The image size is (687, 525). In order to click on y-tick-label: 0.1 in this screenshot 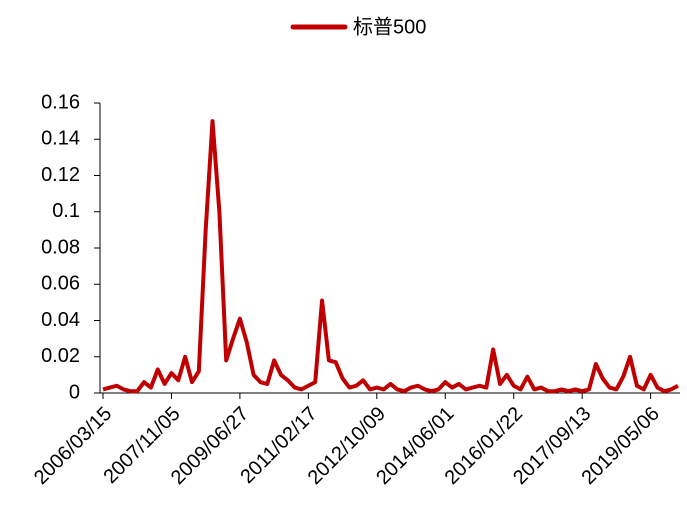, I will do `click(66, 211)`.